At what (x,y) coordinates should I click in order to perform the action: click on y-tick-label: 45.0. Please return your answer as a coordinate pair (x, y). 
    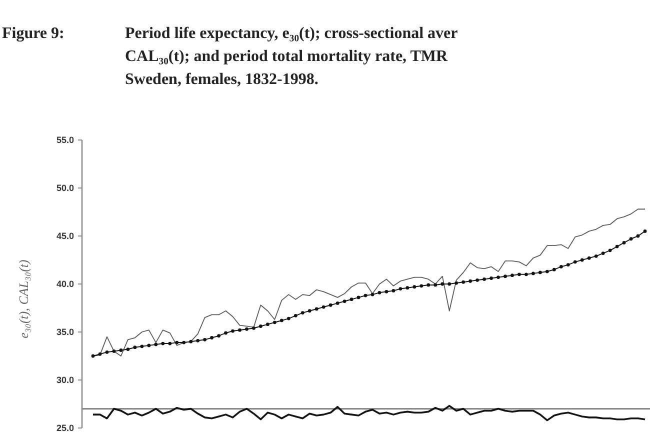
    Looking at the image, I should click on (65, 236).